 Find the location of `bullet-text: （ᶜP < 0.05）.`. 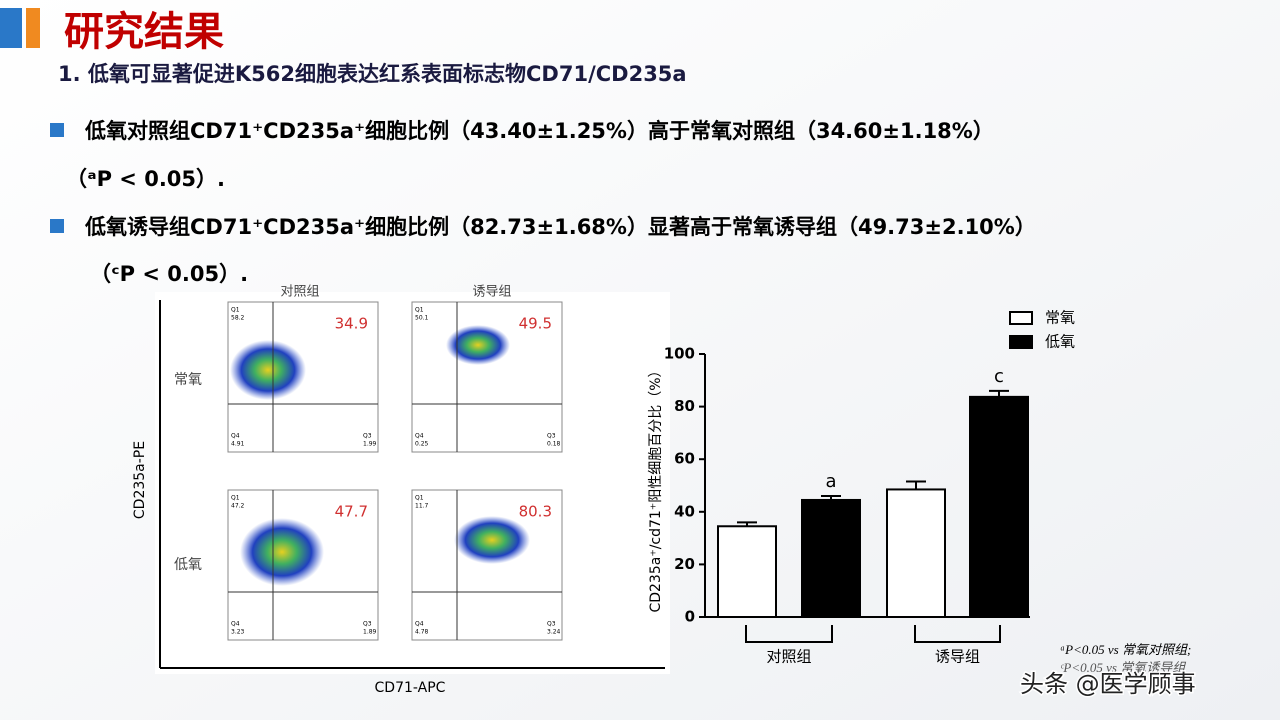

bullet-text: （ᶜP < 0.05）. is located at coordinates (169, 274).